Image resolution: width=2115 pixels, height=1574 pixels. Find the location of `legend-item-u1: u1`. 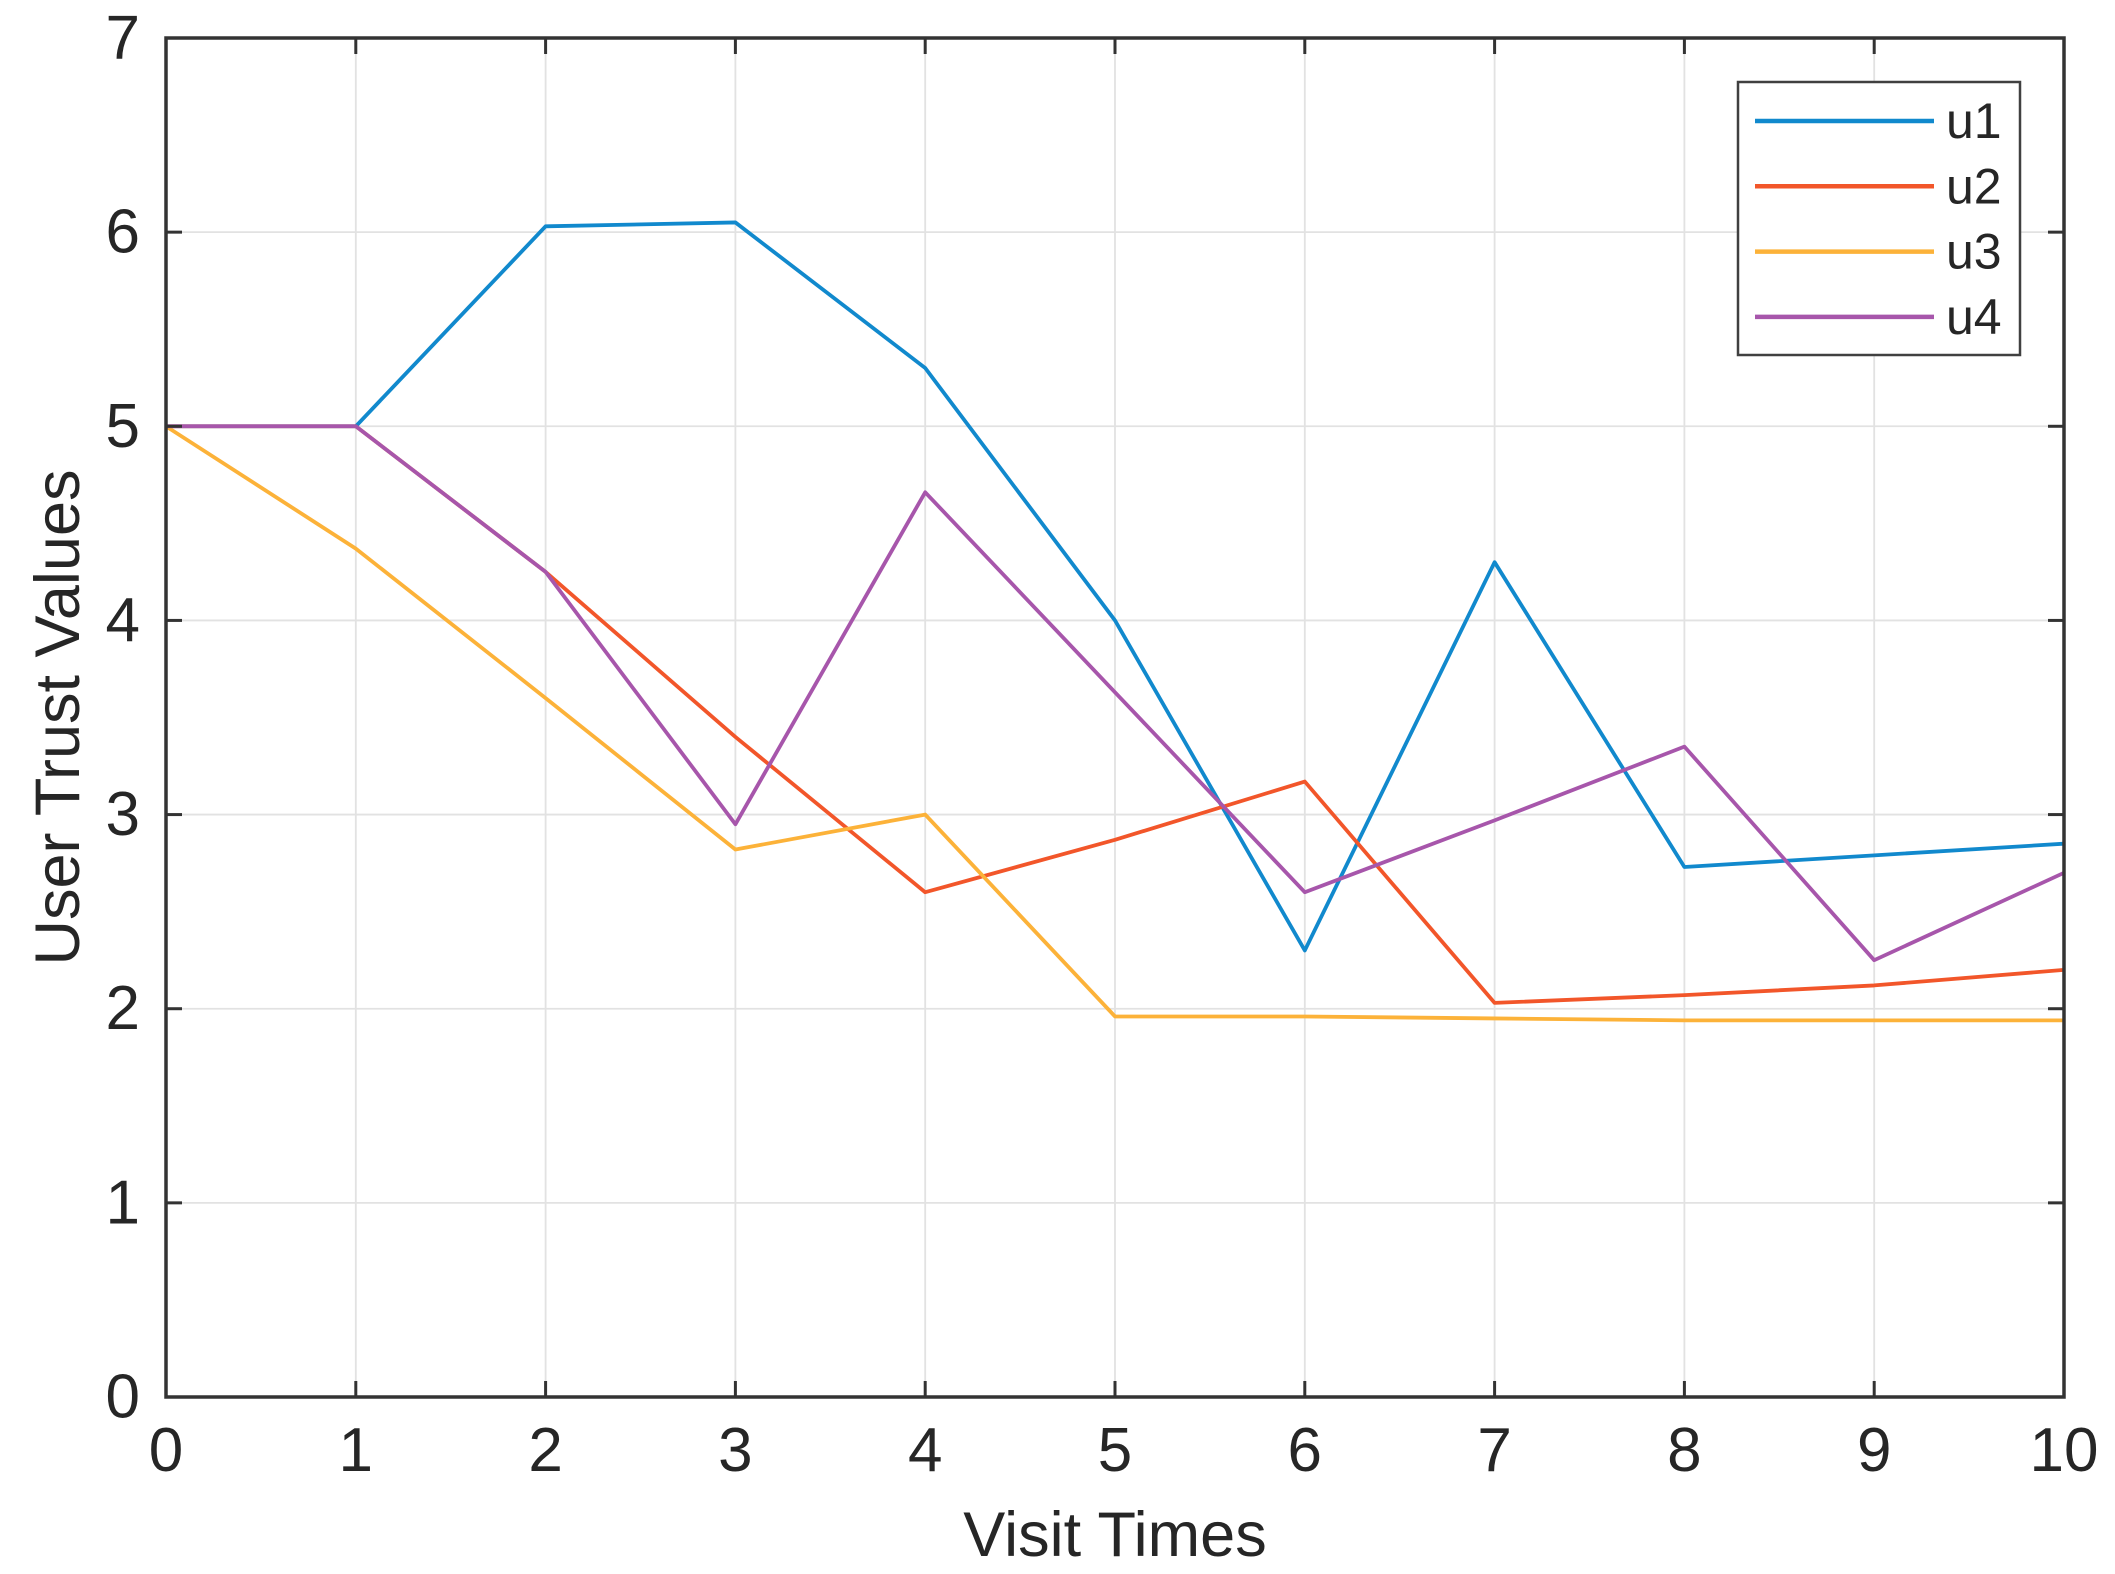

legend-item-u1: u1 is located at coordinates (1878, 121).